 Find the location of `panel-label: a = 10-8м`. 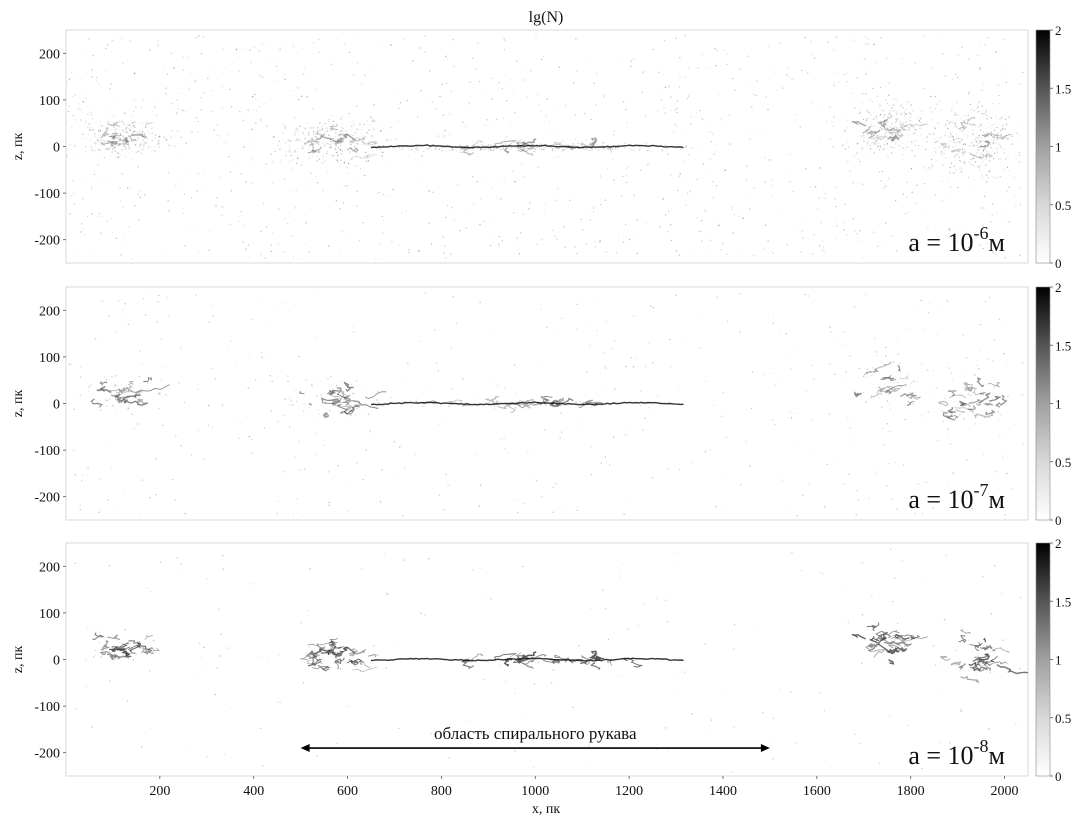

panel-label: a = 10-8м is located at coordinates (956, 753).